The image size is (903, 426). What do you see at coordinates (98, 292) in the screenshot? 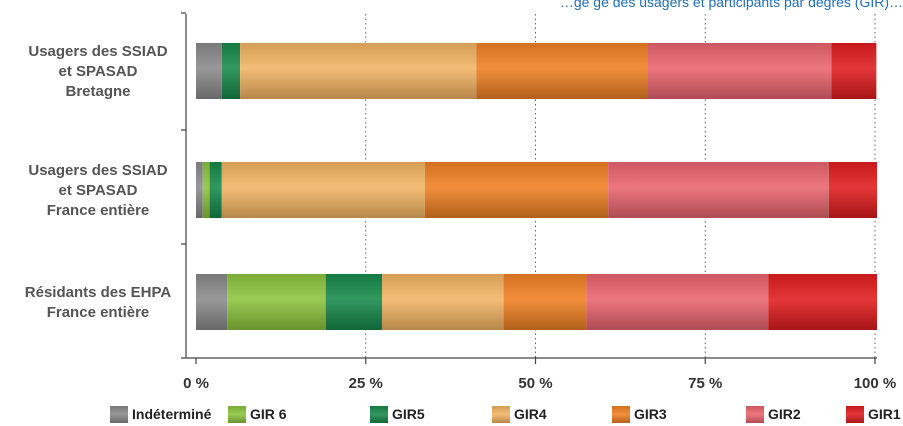
I see `category-label: Résidants des EHPA` at bounding box center [98, 292].